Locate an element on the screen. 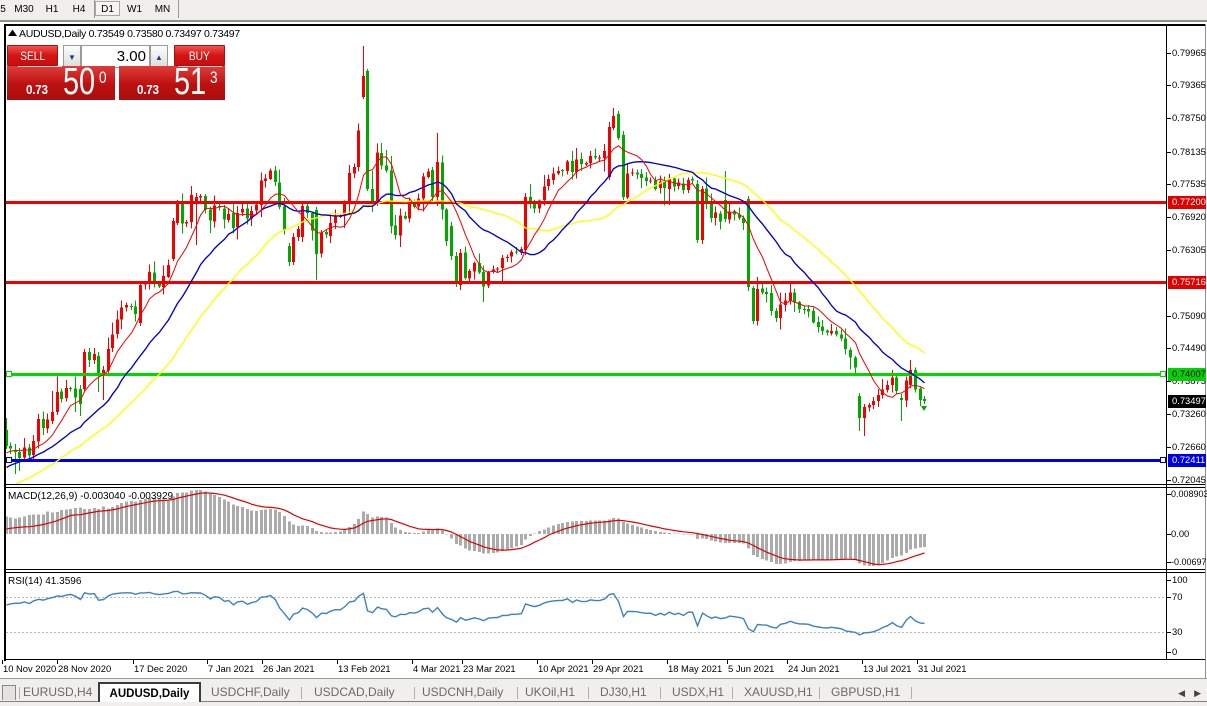  svg-text: 17 Dec 2020 is located at coordinates (160, 668).